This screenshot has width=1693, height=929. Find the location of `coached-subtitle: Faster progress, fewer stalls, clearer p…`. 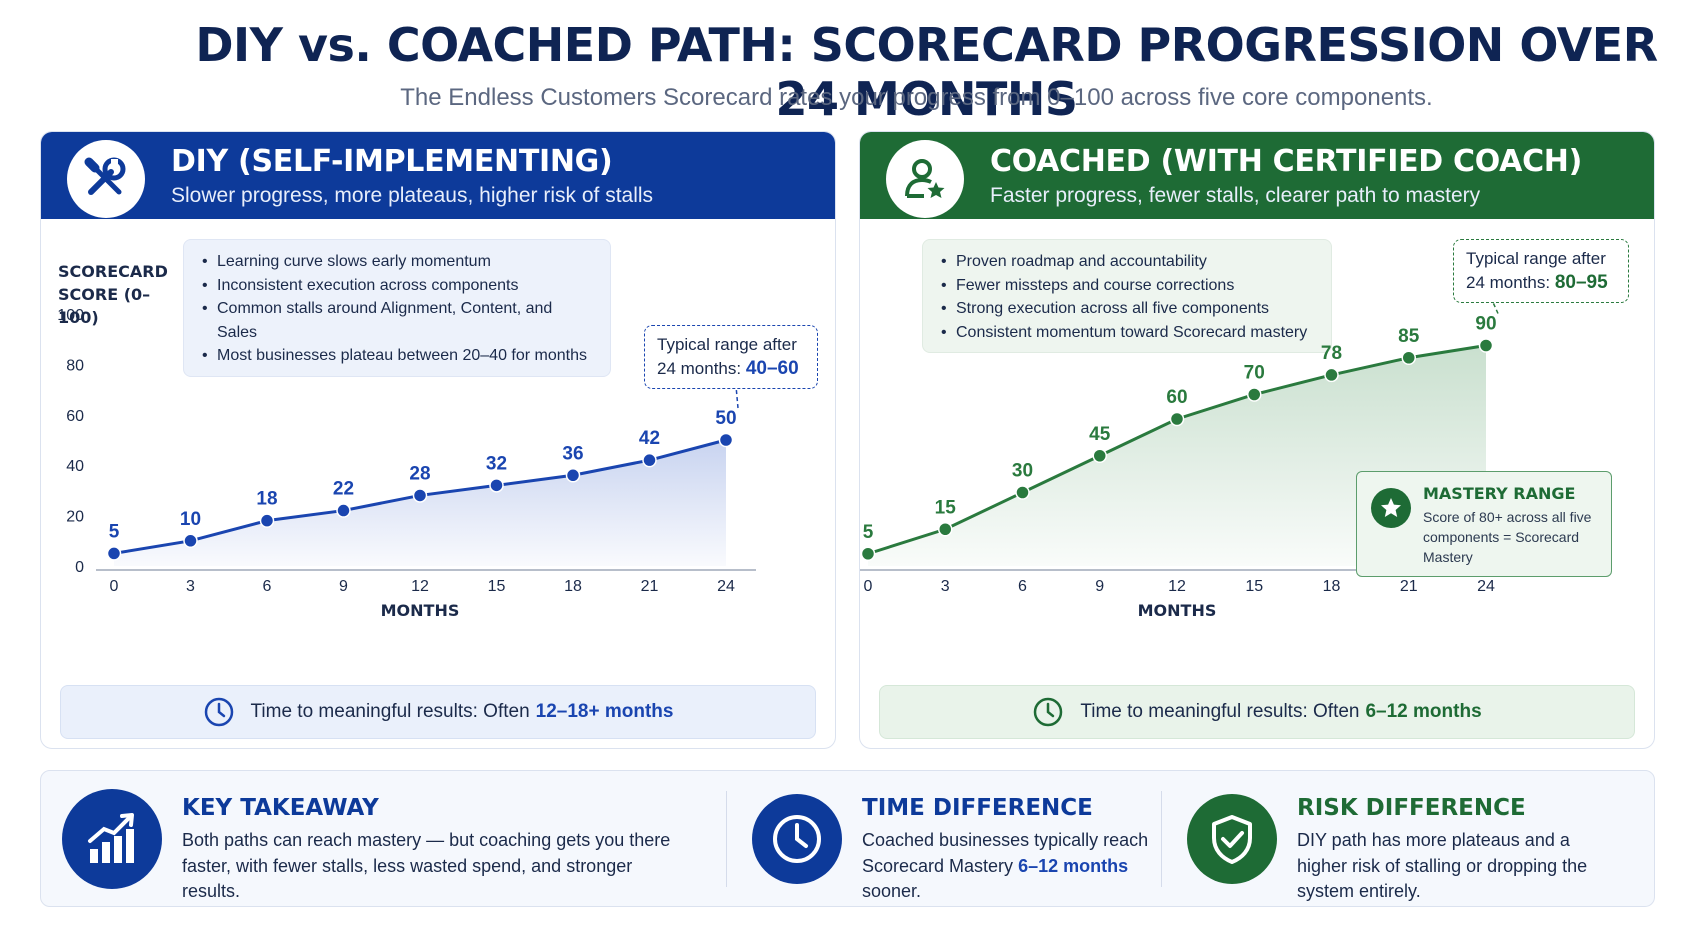

coached-subtitle: Faster progress, fewer stalls, clearer p… is located at coordinates (1235, 195).